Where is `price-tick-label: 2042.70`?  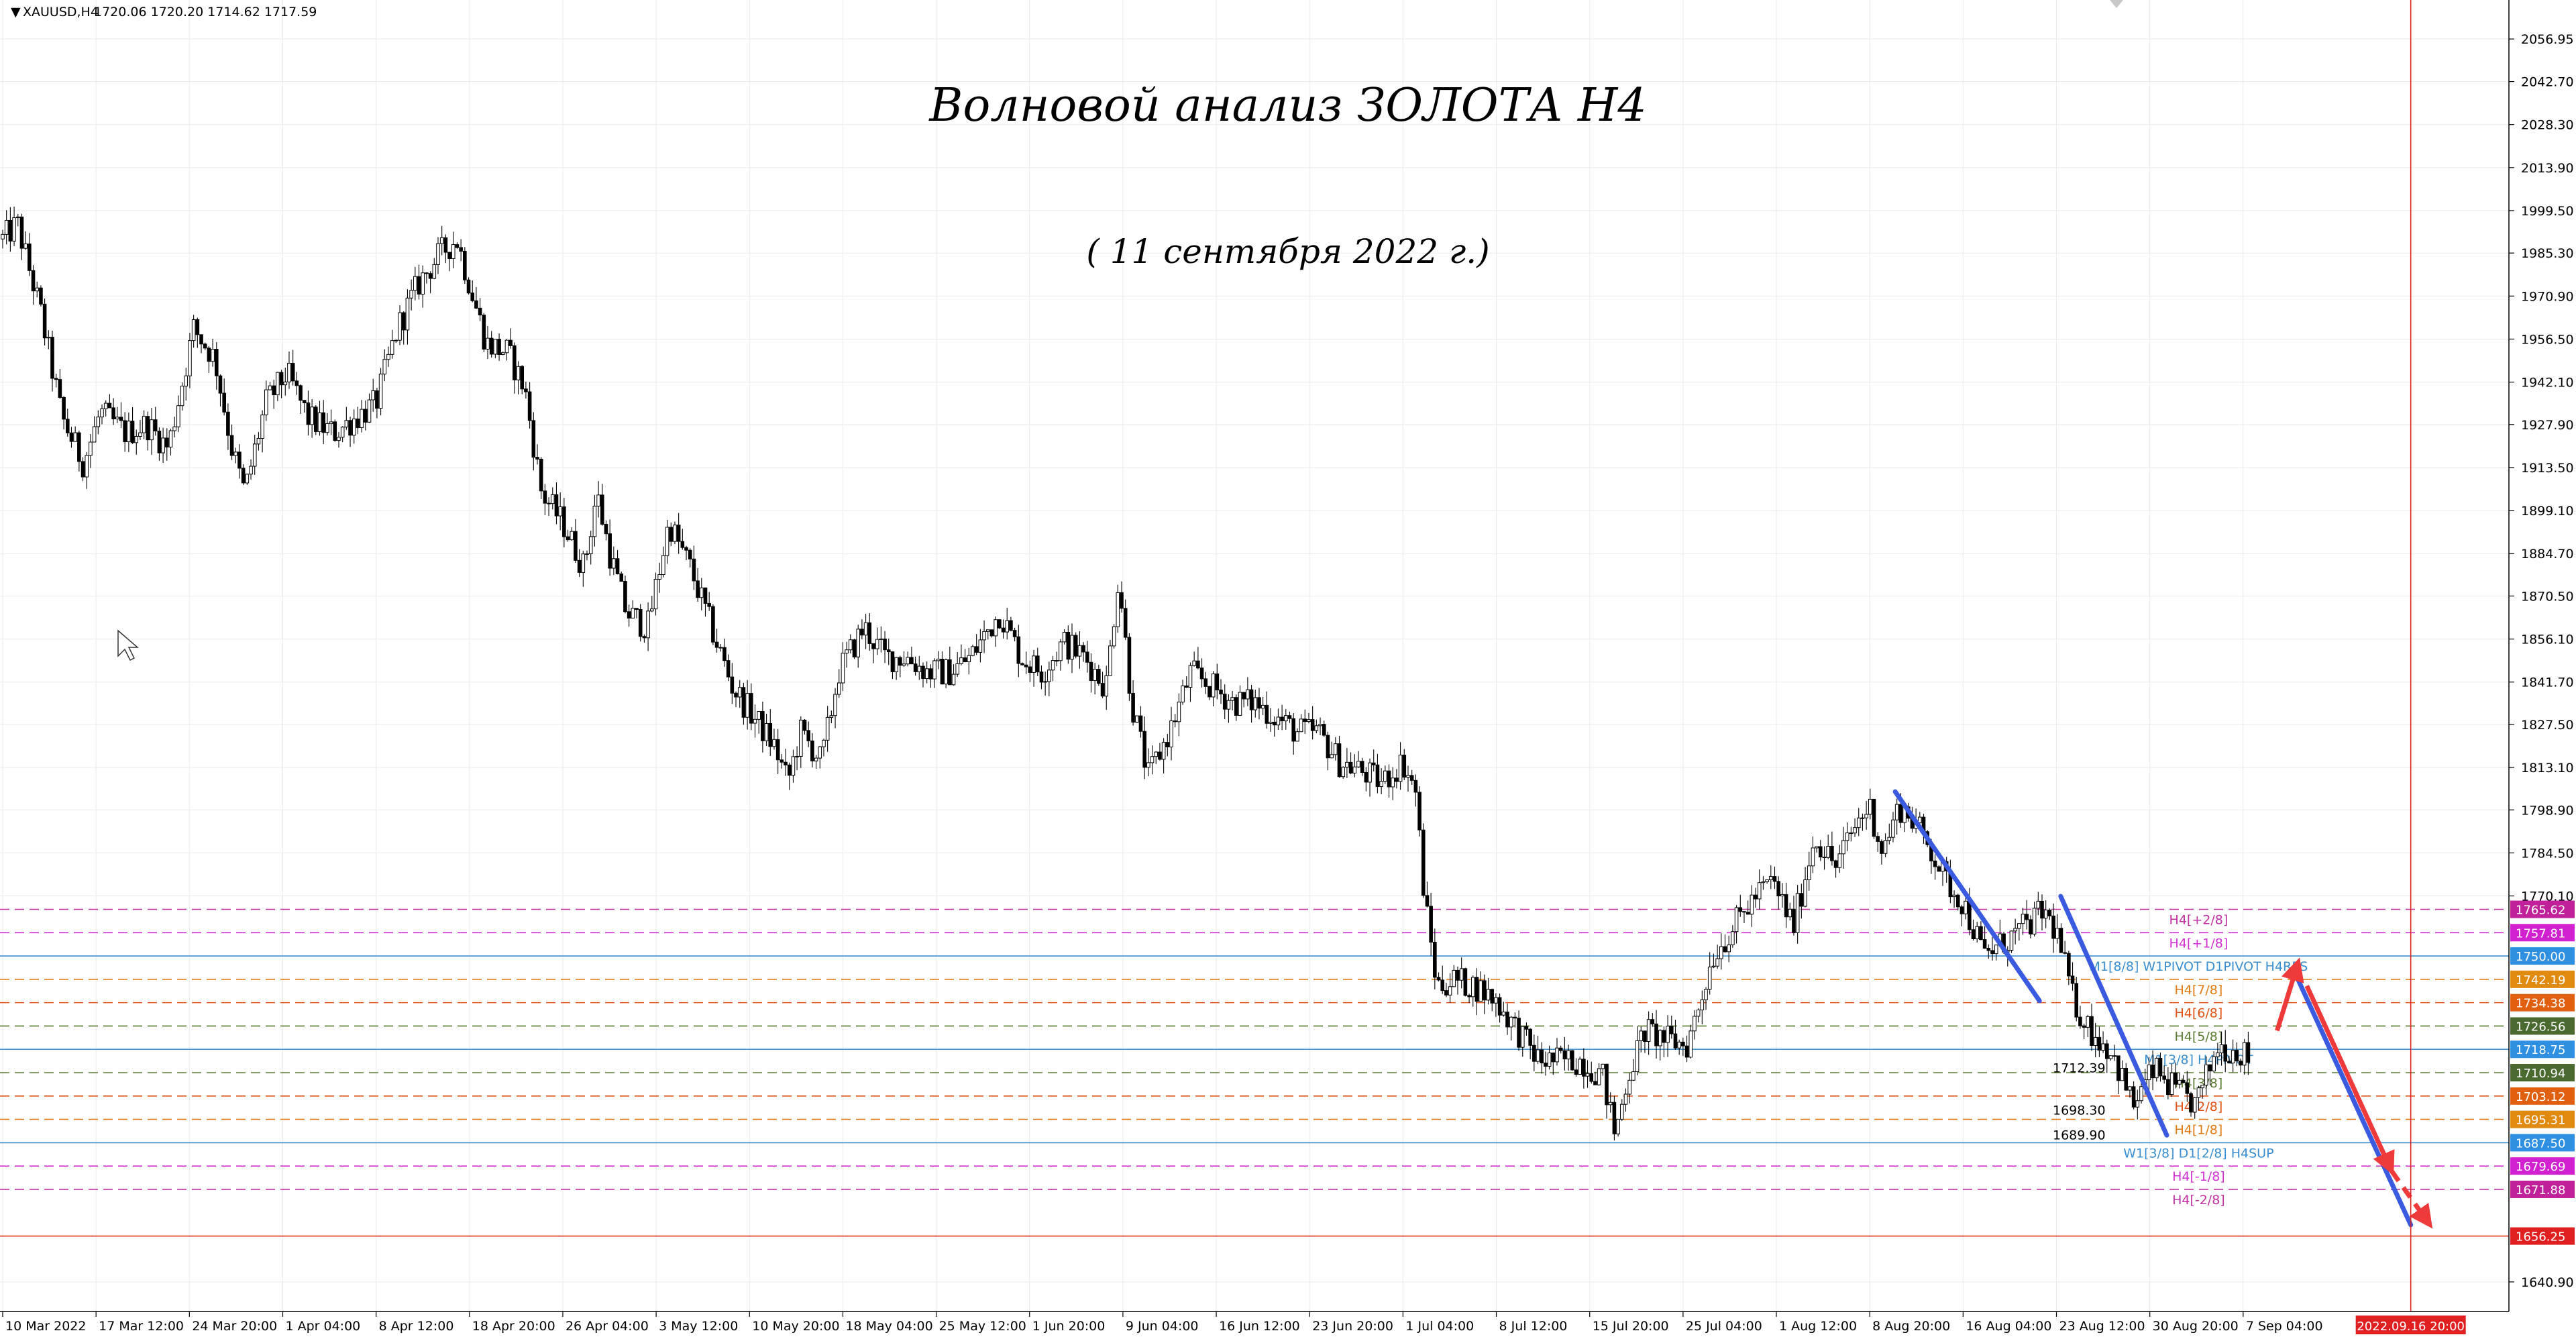
price-tick-label: 2042.70 is located at coordinates (2547, 82).